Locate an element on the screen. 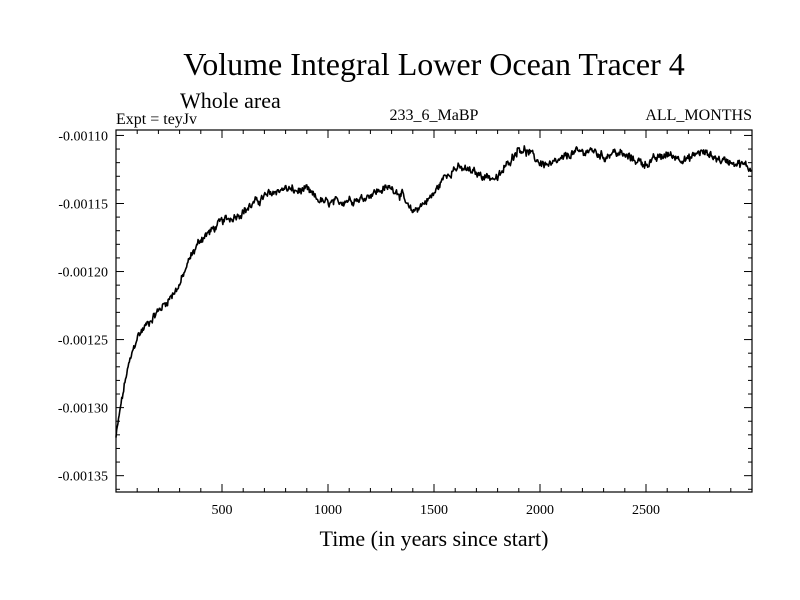  y-tick-label: -0.00125 is located at coordinates (83, 341).